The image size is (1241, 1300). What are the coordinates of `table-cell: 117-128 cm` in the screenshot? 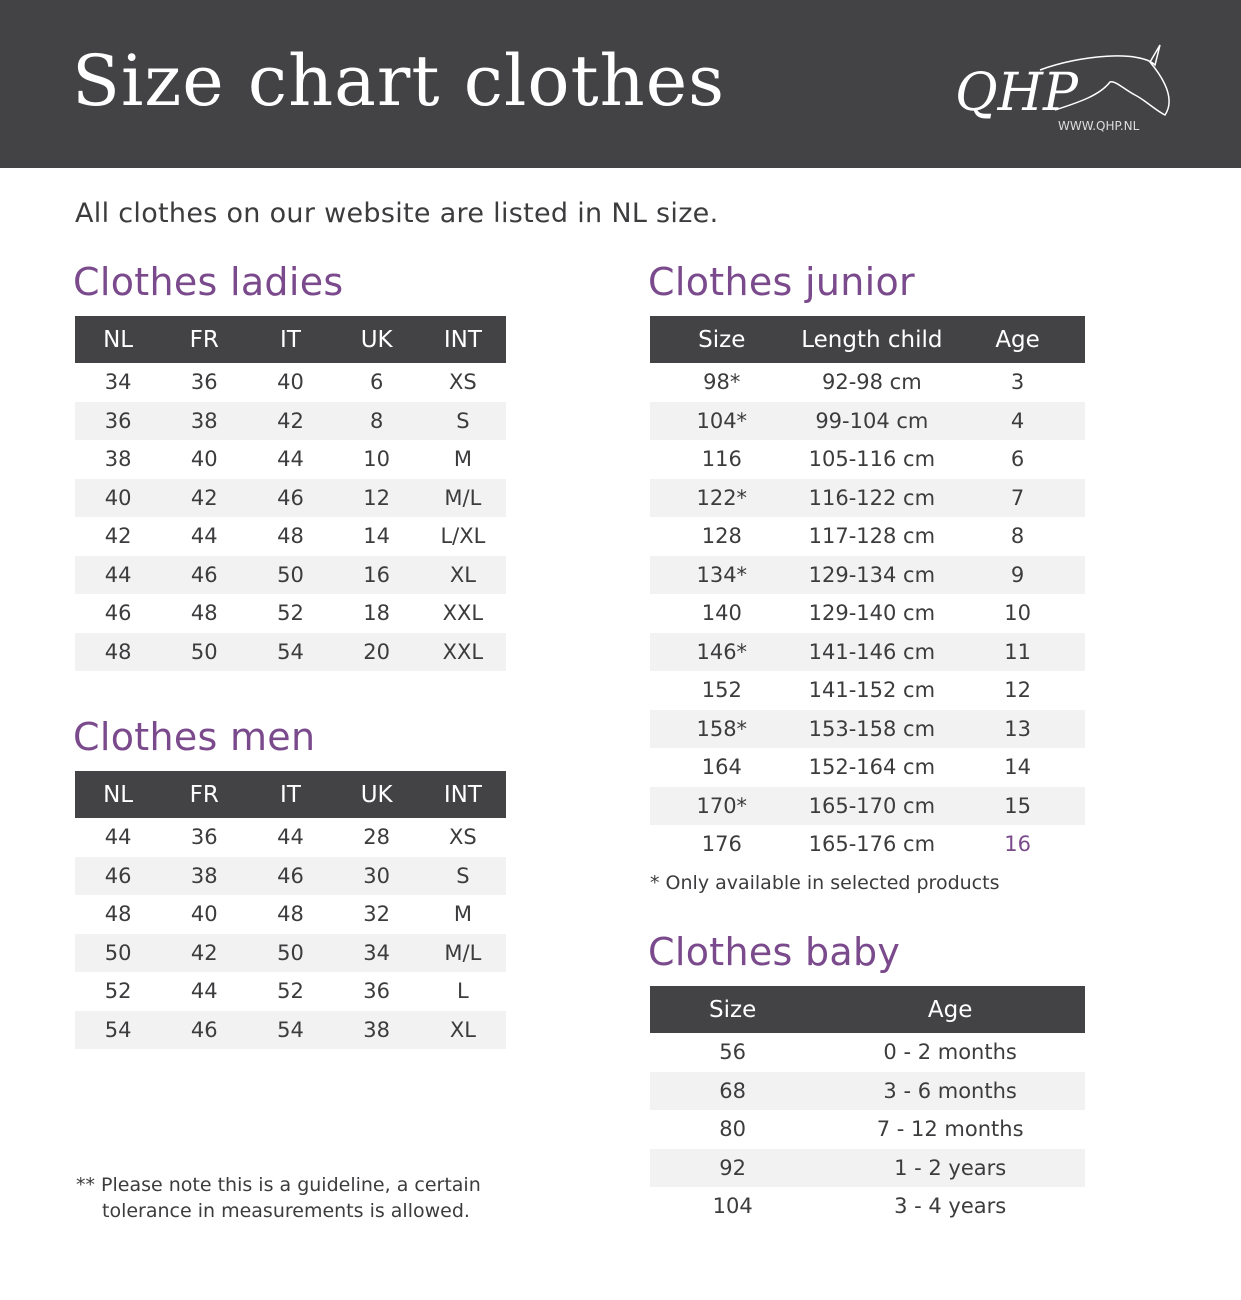 It's located at (872, 536).